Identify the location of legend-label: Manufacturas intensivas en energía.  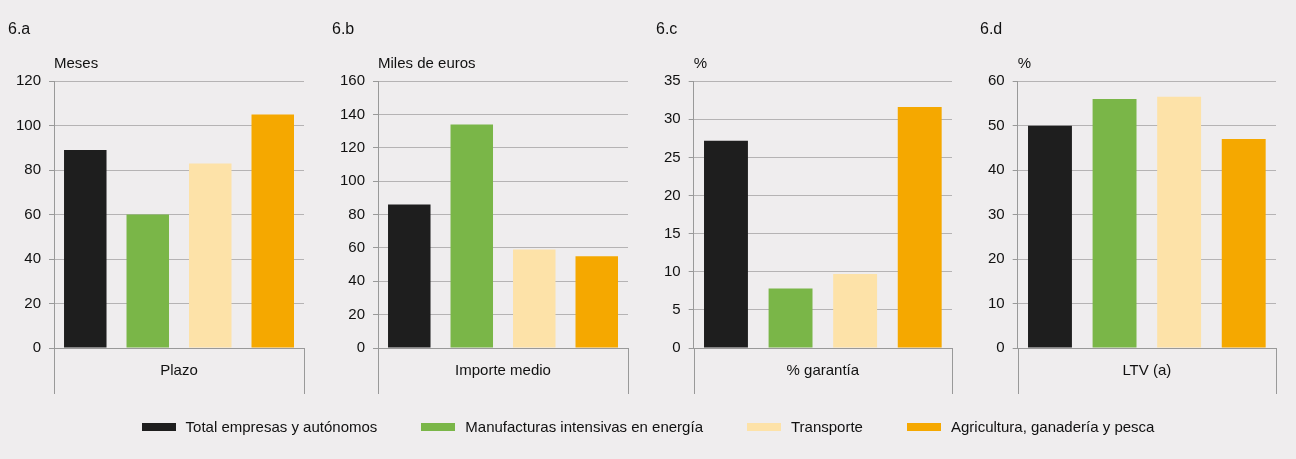
(584, 426).